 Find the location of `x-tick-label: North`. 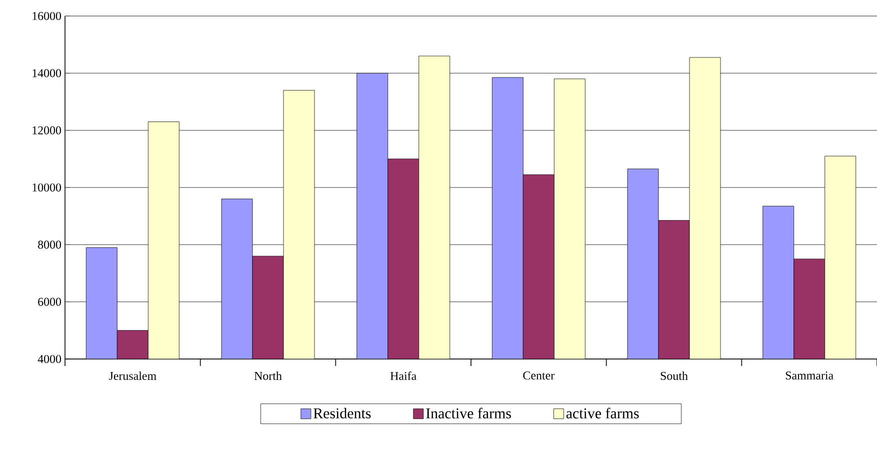

x-tick-label: North is located at coordinates (268, 376).